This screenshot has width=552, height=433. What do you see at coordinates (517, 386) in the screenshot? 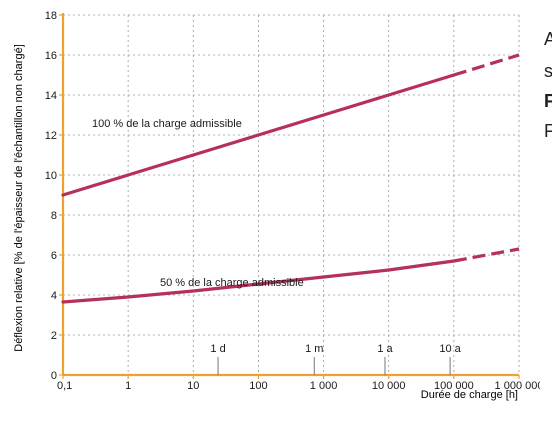
I see `x-tick-label: 1 000 000` at bounding box center [517, 386].